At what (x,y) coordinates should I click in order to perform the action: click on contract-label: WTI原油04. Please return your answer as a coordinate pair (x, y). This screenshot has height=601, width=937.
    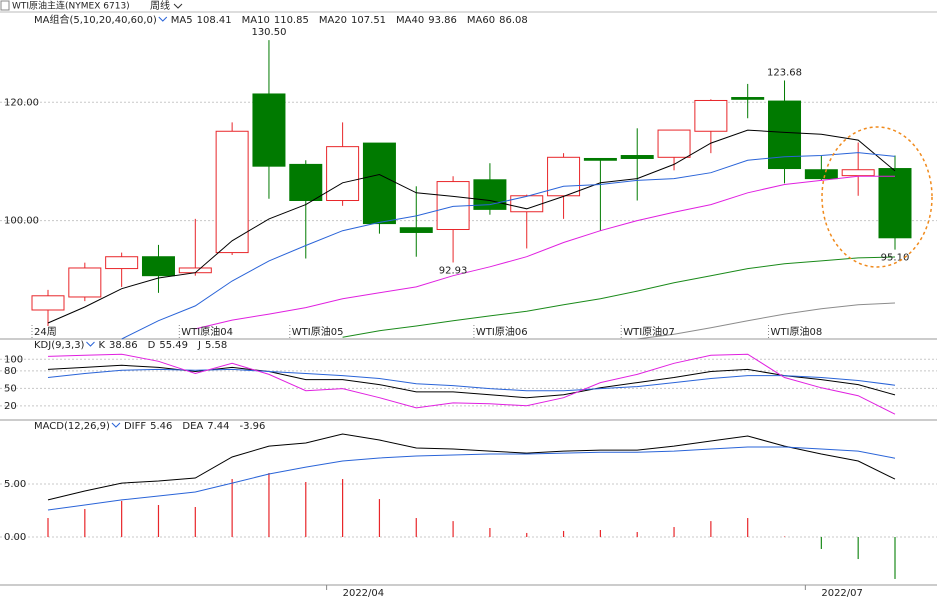
    Looking at the image, I should click on (207, 331).